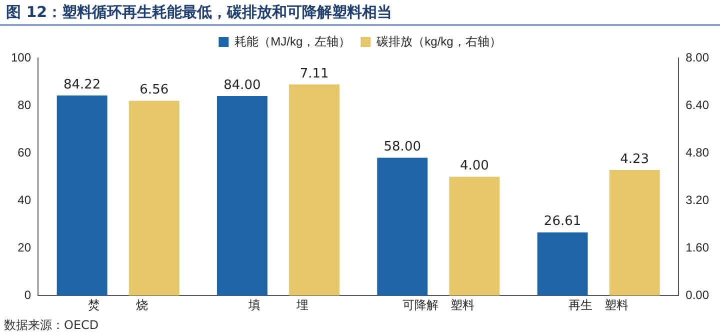 The height and width of the screenshot is (336, 720). What do you see at coordinates (25, 247) in the screenshot?
I see `y-tick-label: 20` at bounding box center [25, 247].